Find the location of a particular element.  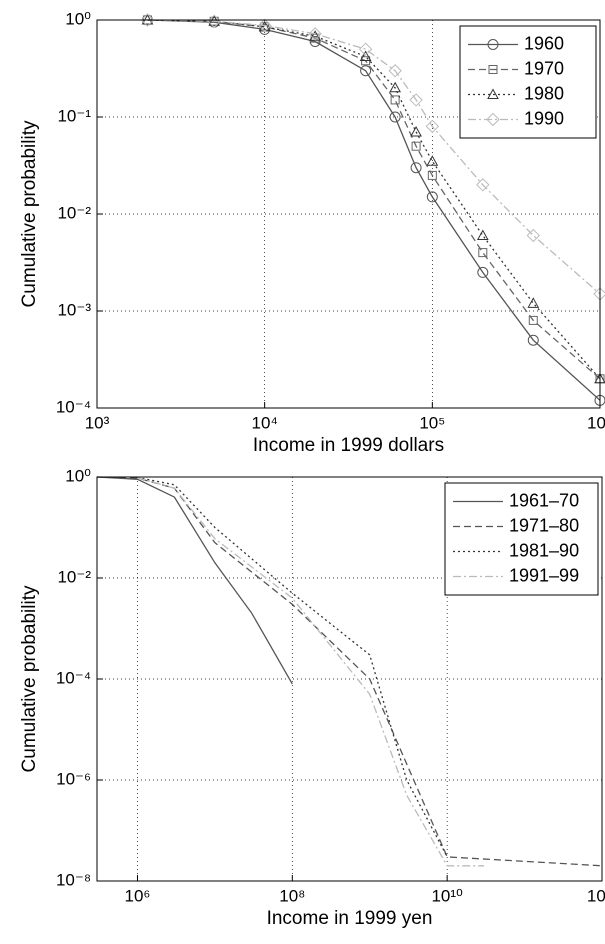

x-axis-label: Income in 1999 dollars is located at coordinates (348, 445).